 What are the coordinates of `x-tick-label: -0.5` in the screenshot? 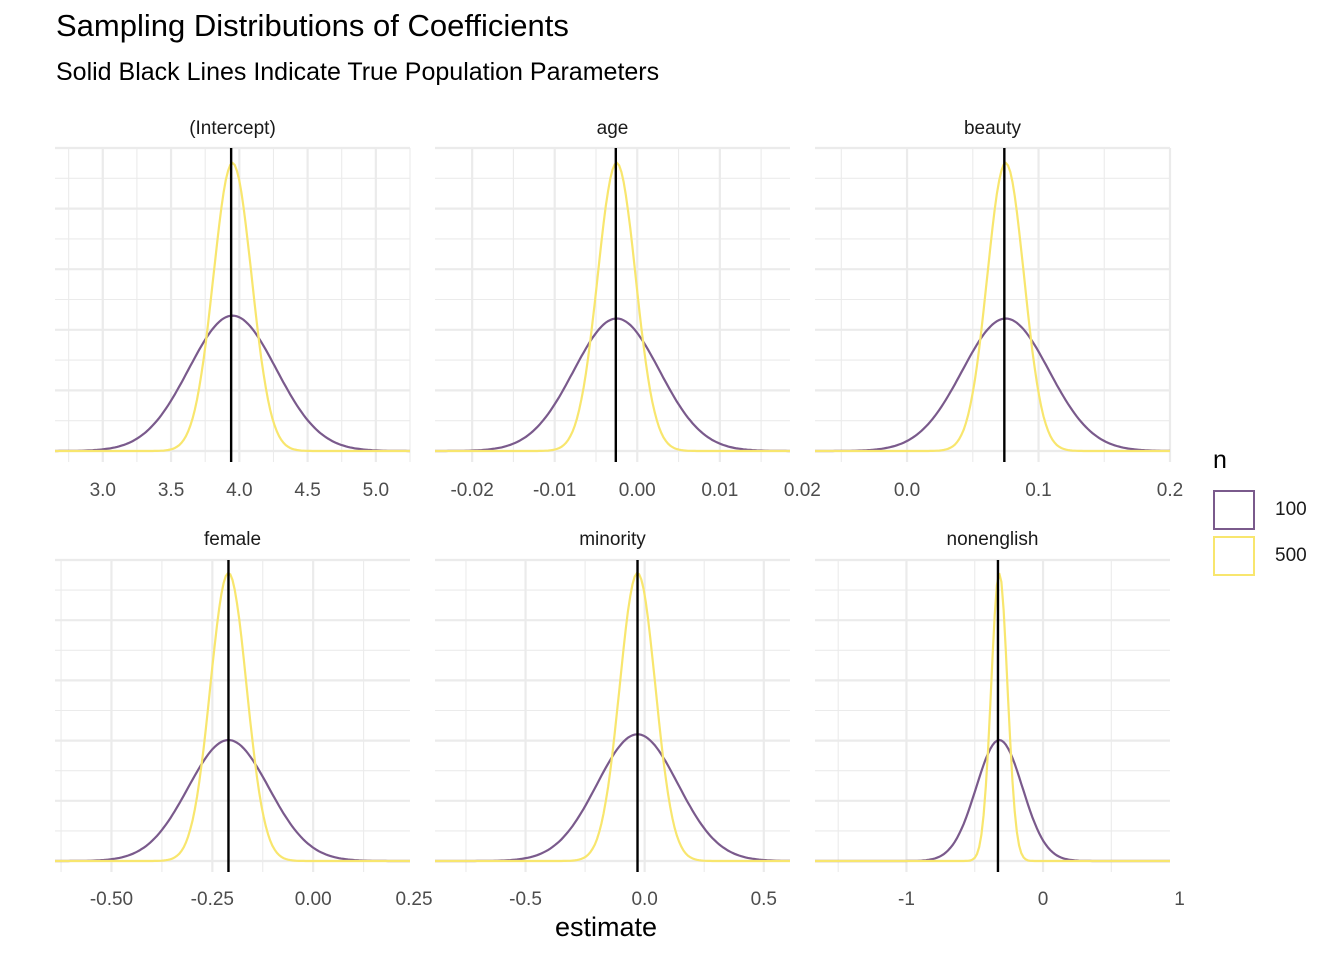 It's located at (525, 899).